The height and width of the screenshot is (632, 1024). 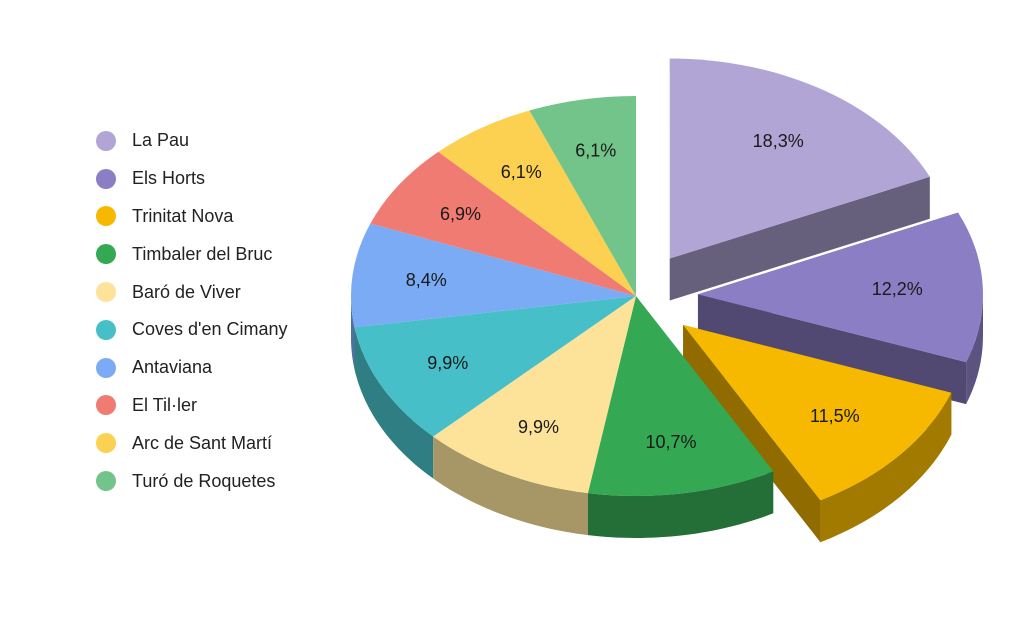 I want to click on slice-value-label: 12,2%, so click(x=897, y=289).